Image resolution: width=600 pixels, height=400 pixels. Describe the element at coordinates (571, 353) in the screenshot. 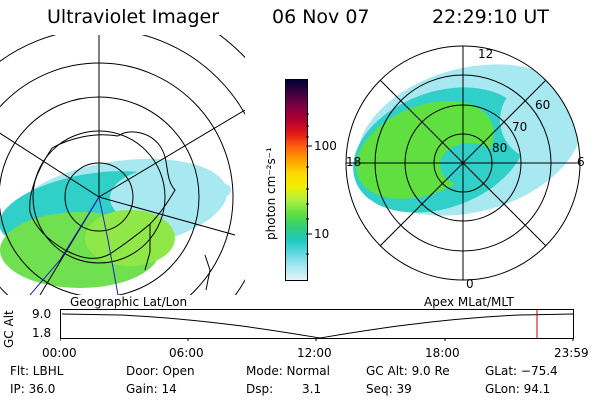

I see `timeline-xtick-2359: 23:59` at that location.